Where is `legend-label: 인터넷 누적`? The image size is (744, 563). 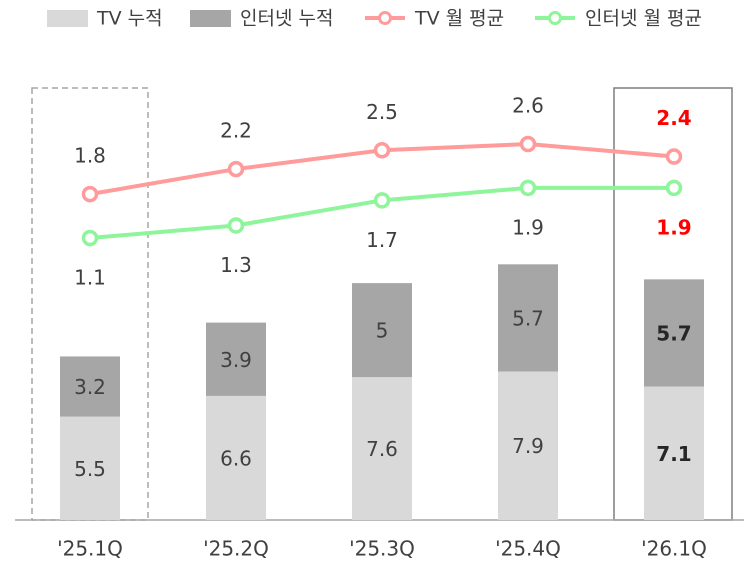
legend-label: 인터넷 누적 is located at coordinates (286, 19).